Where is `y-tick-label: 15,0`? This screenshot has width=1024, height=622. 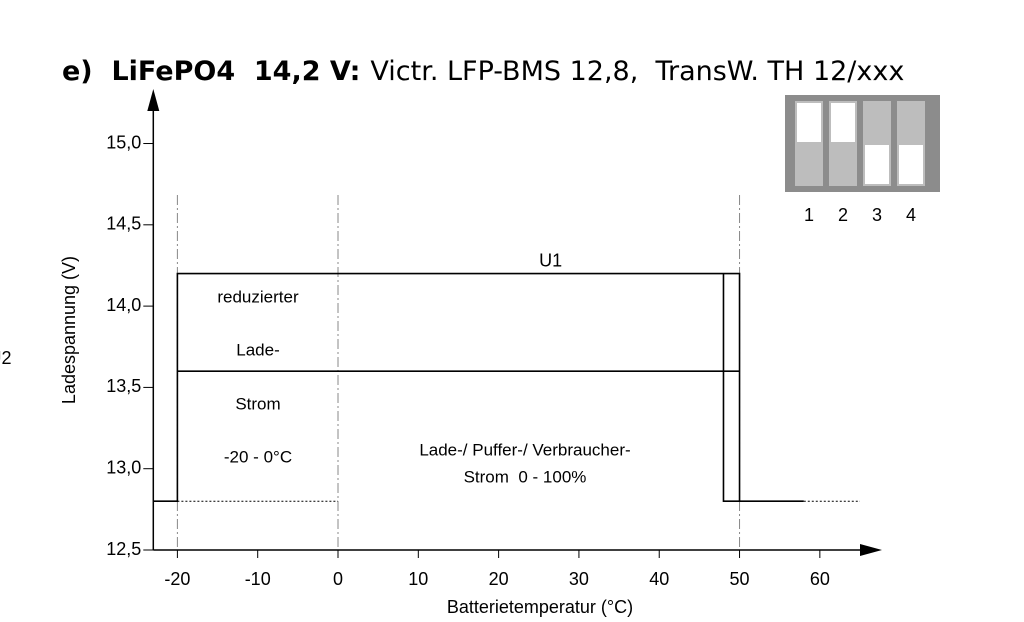 y-tick-label: 15,0 is located at coordinates (123, 142).